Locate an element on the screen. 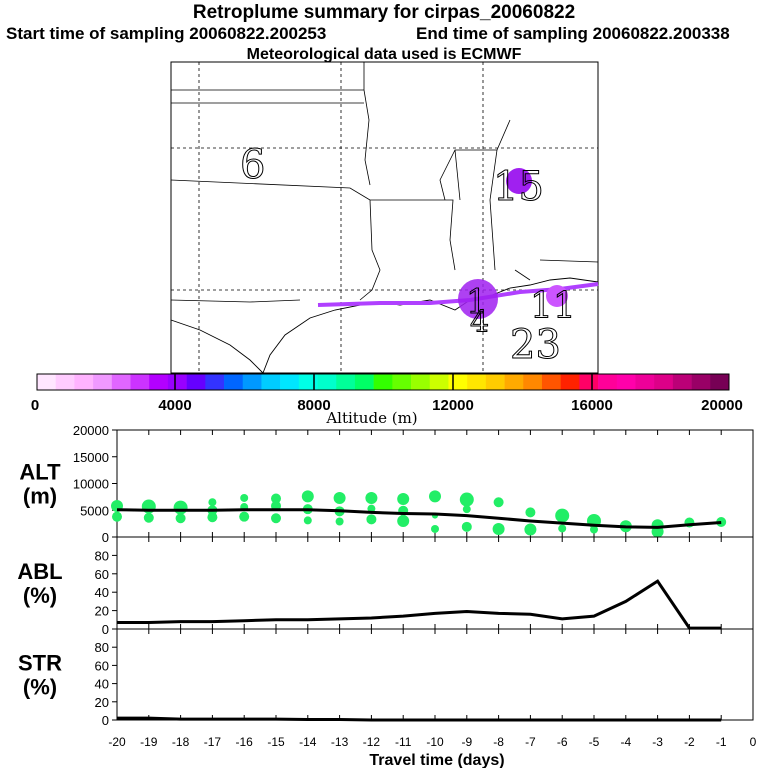  map-day-label: 6 is located at coordinates (252, 165).